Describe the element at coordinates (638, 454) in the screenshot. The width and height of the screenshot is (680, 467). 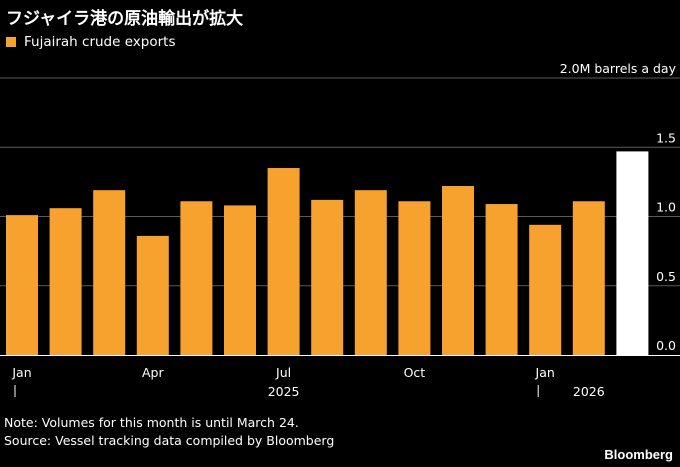
I see `bloomberg-logo: Bloomberg` at that location.